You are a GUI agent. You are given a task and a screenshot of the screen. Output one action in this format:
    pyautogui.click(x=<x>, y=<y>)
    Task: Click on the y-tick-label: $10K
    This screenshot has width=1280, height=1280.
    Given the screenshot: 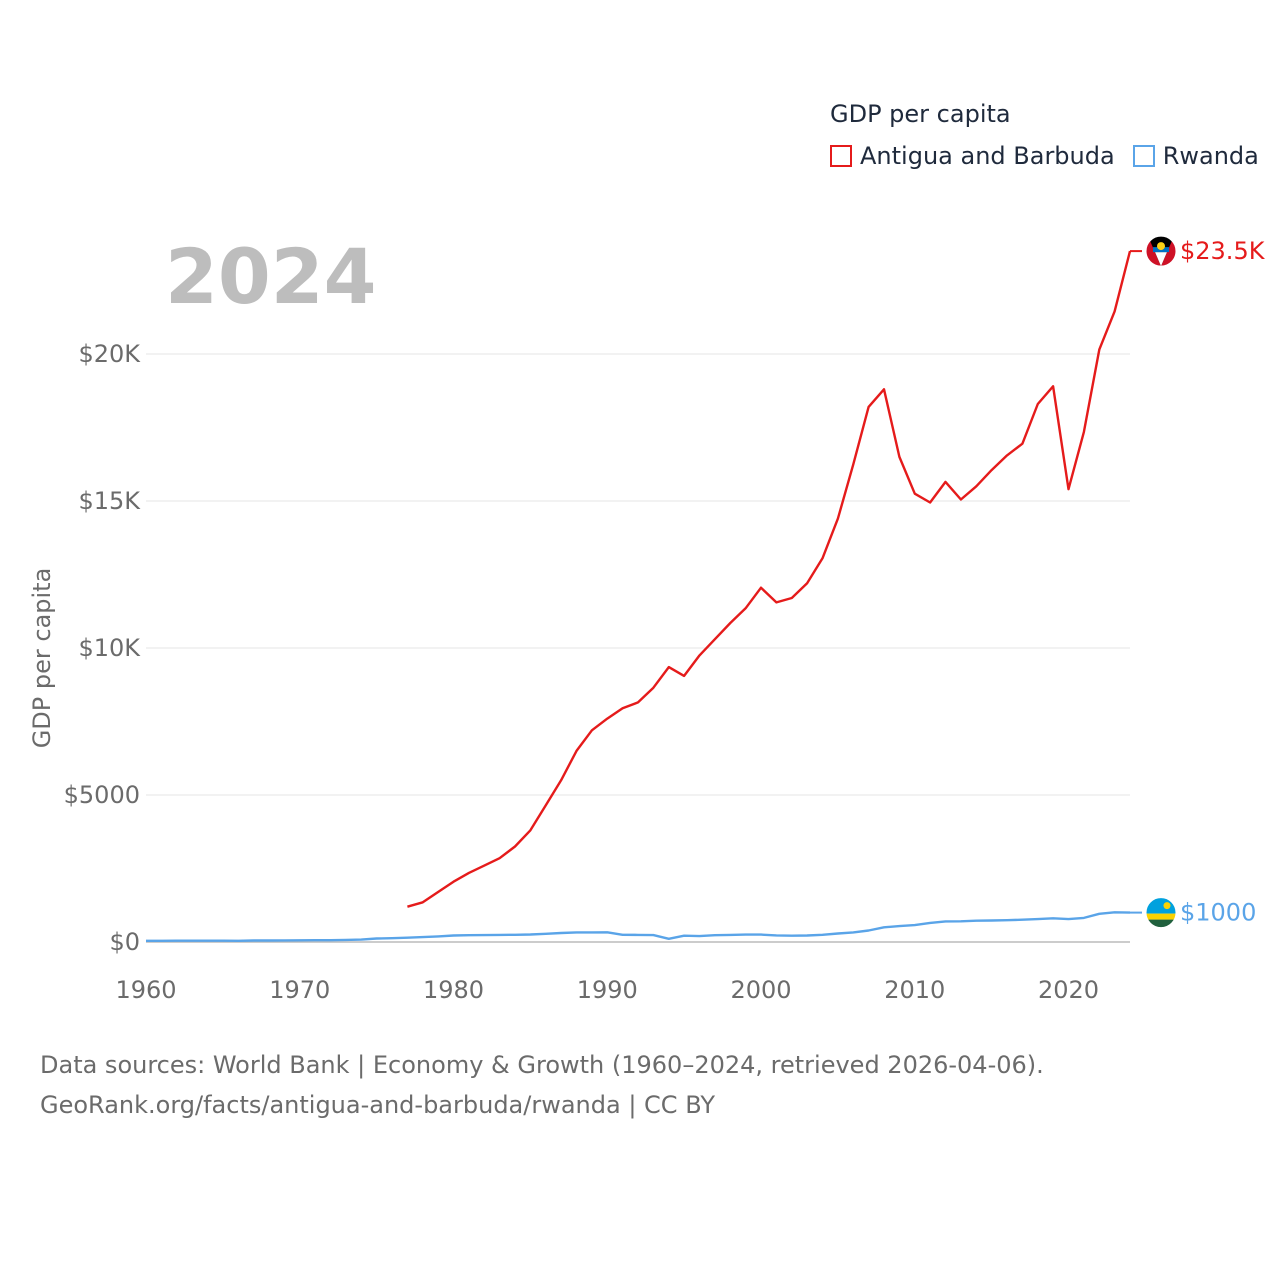 What is the action you would take?
    pyautogui.click(x=109, y=648)
    